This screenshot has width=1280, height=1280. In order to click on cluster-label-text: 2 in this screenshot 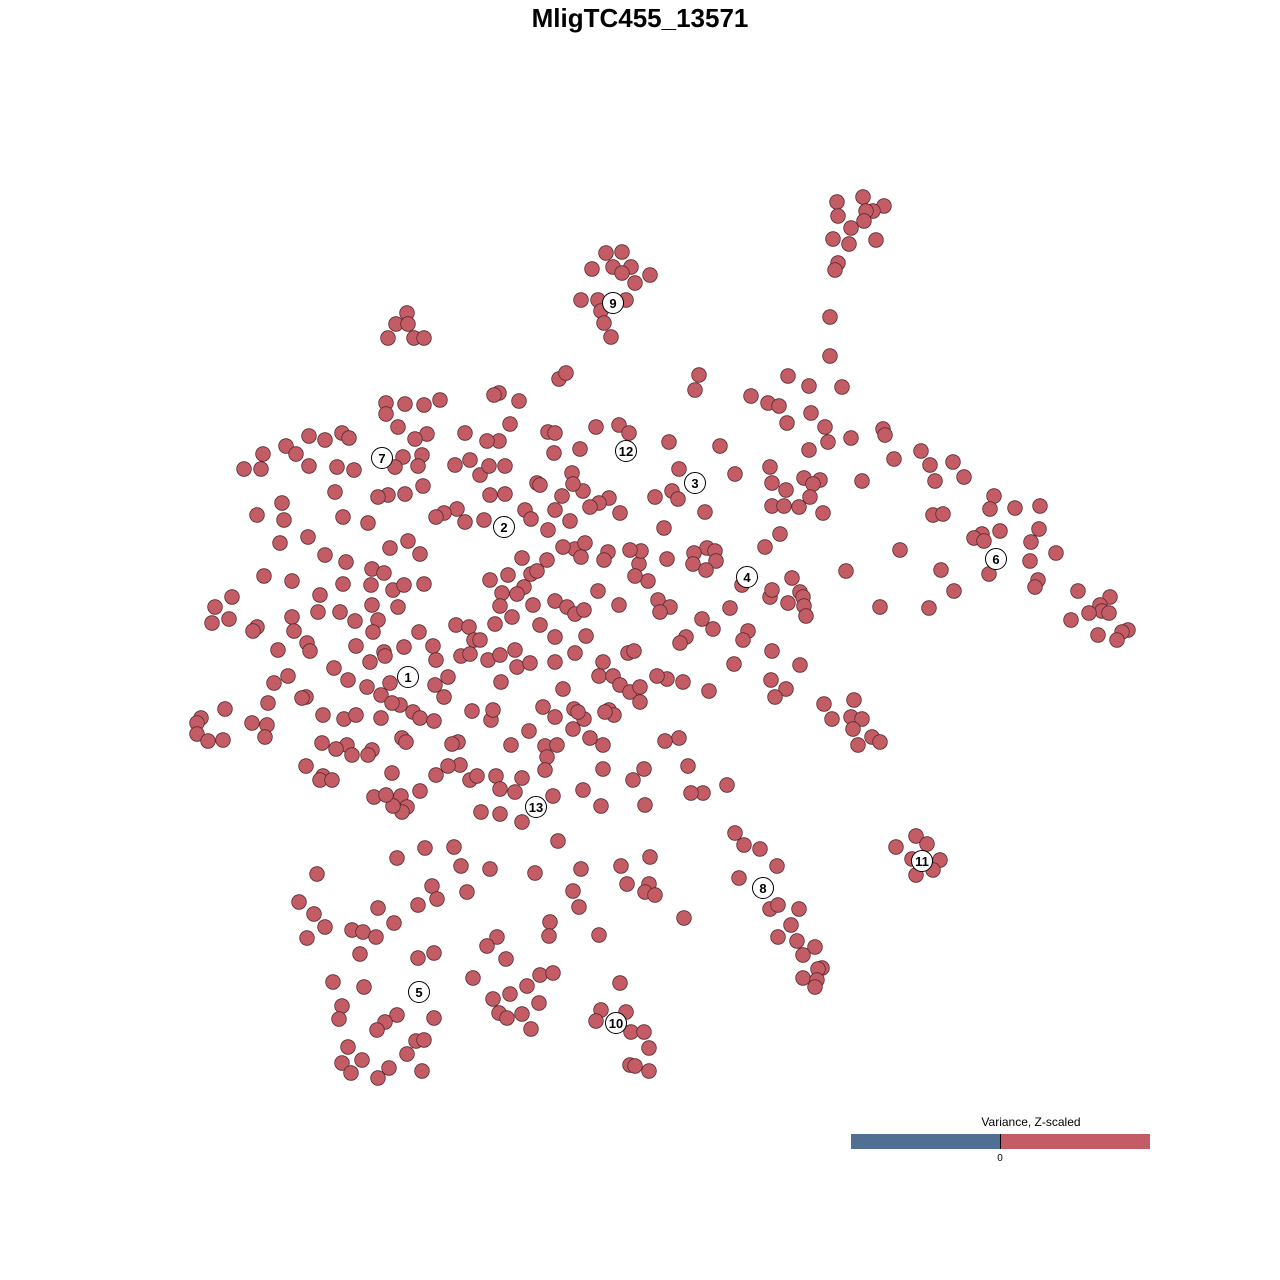, I will do `click(503, 527)`.